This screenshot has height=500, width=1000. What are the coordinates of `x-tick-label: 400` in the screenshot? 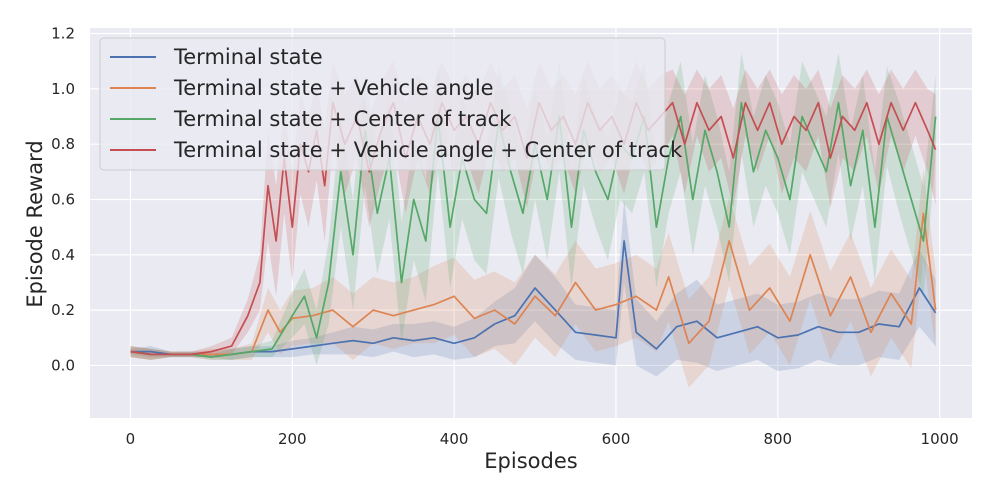 It's located at (454, 439).